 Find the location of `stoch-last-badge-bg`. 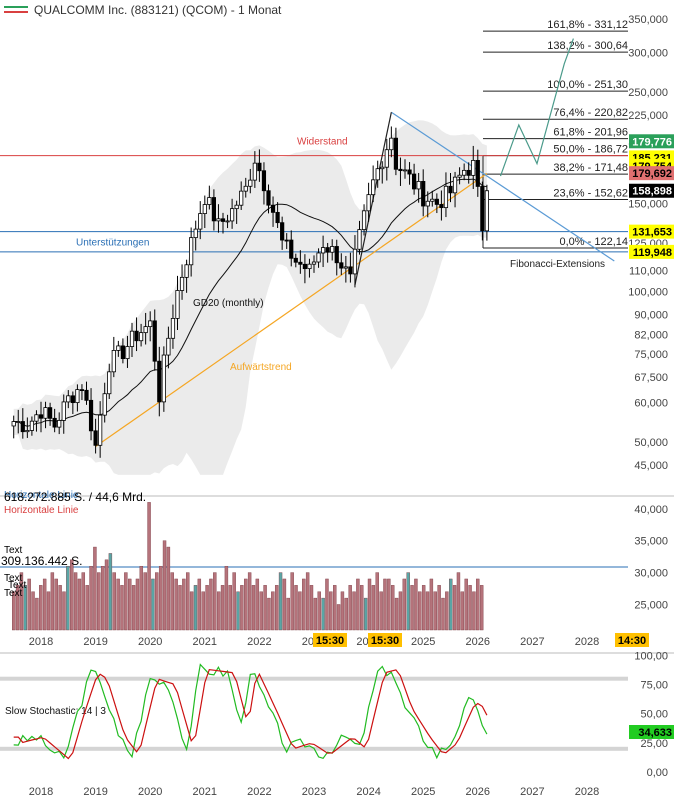

stoch-last-badge-bg is located at coordinates (651, 732).